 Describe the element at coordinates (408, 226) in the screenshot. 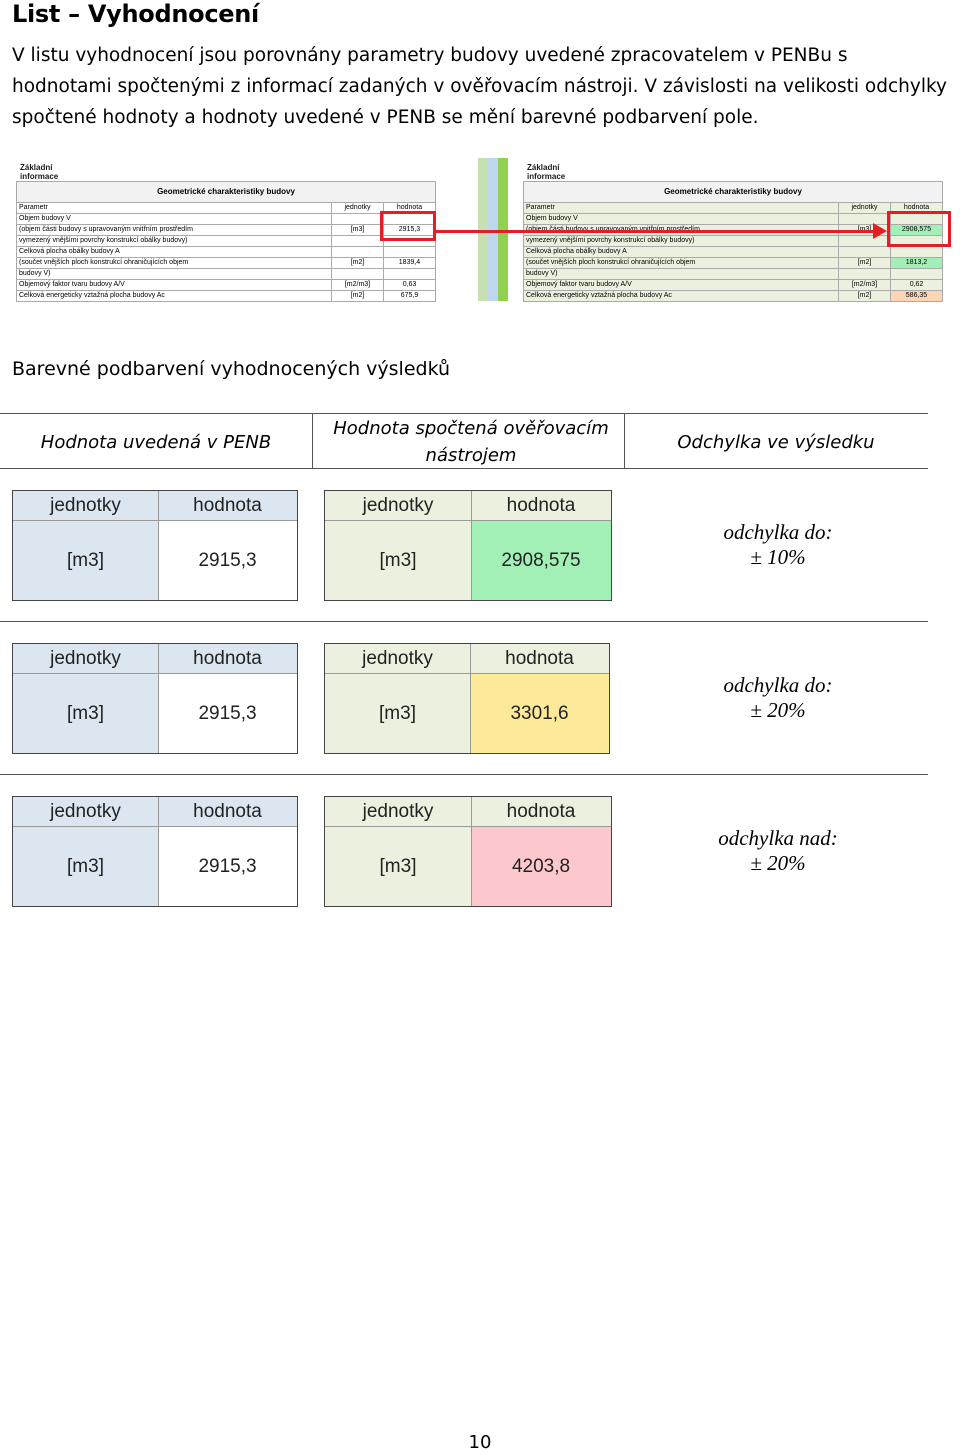

I see `highlight-box-left` at that location.